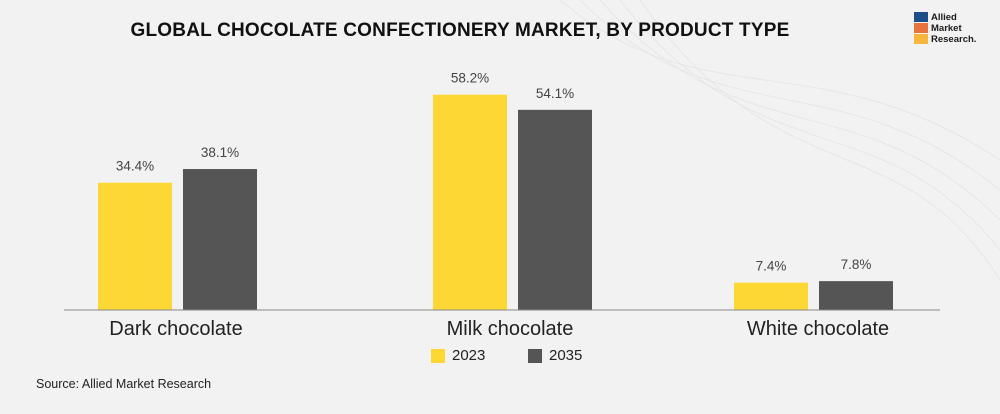  I want to click on legend-item-2023: 2023, so click(458, 355).